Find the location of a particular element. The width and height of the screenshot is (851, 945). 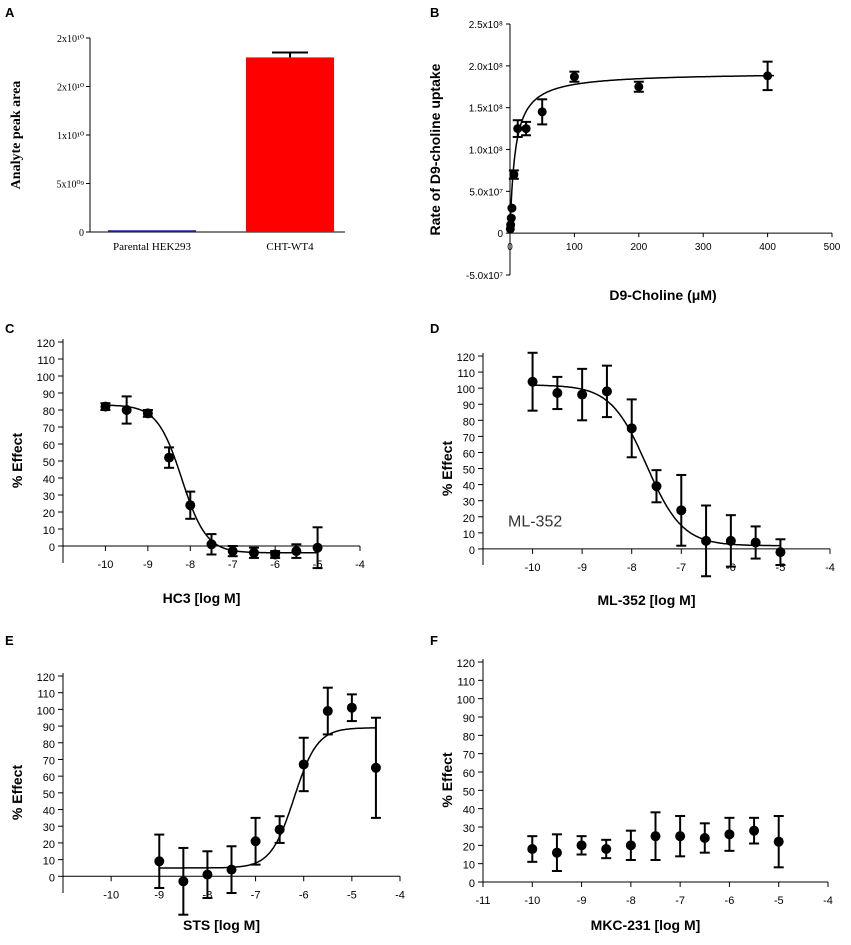

x-tick-label: 0 is located at coordinates (510, 247).